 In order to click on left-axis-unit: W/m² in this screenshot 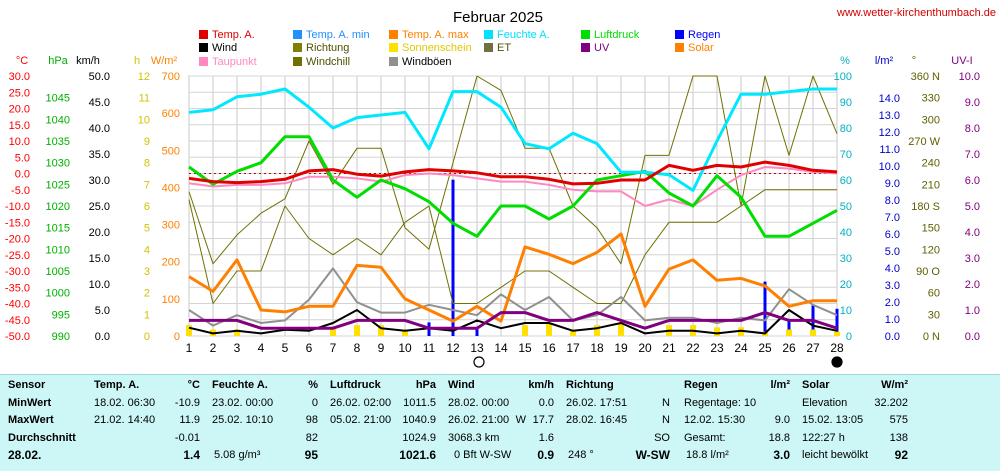, I will do `click(164, 61)`.